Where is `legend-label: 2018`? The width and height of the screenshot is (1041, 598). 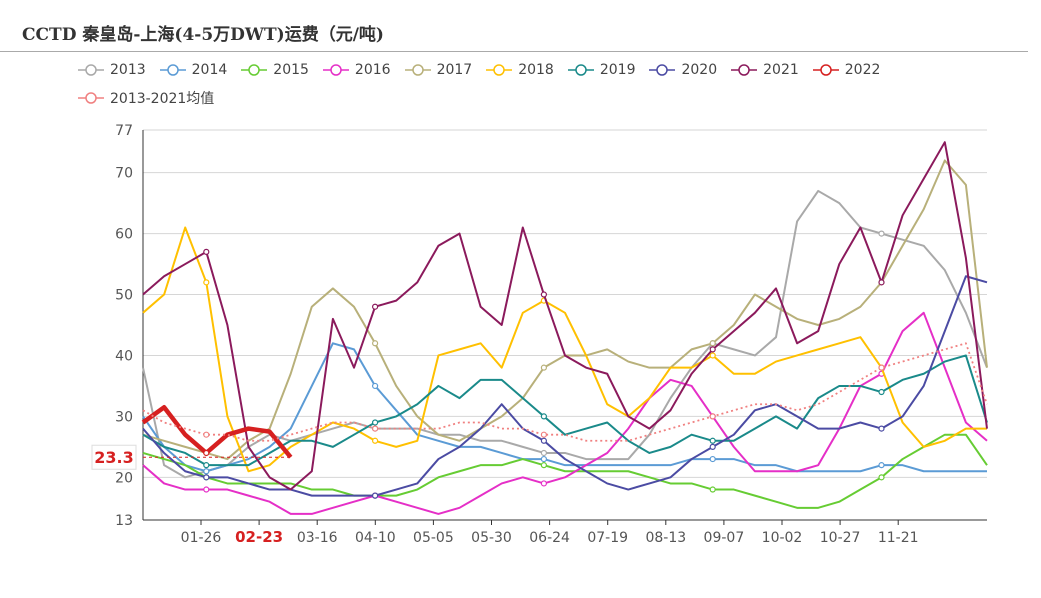
legend-label: 2018 is located at coordinates (536, 70).